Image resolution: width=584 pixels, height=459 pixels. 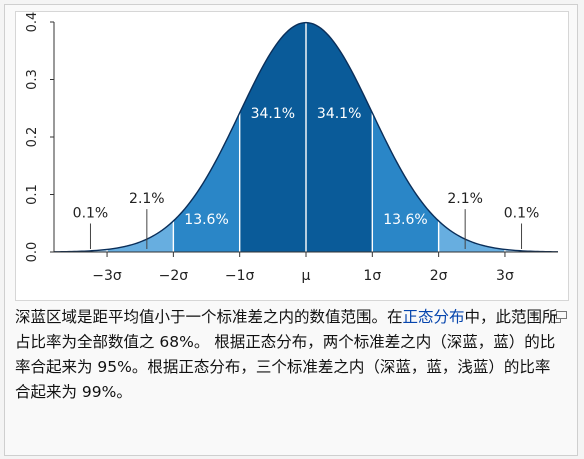 What do you see at coordinates (433, 317) in the screenshot?
I see `normal-distribution-link: 正态分布` at bounding box center [433, 317].